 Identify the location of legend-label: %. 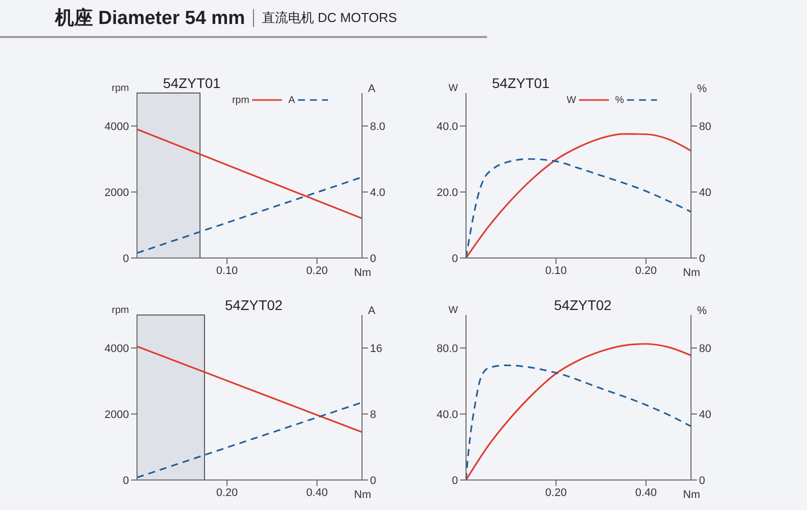
(620, 100).